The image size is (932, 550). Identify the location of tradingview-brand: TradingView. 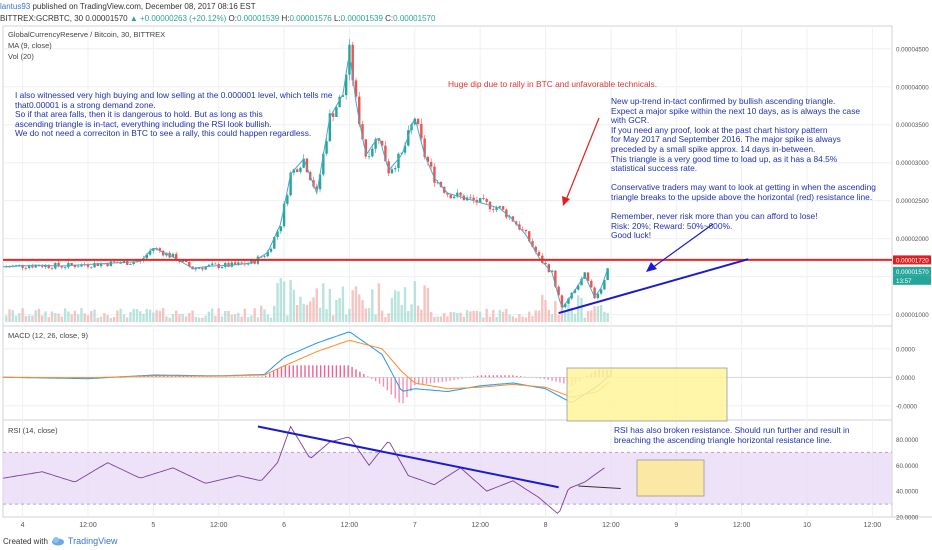
(92, 541).